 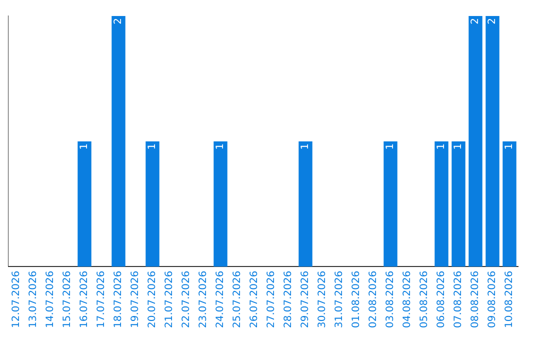 I want to click on x-tick-label: 07.08.2026, so click(x=458, y=299).